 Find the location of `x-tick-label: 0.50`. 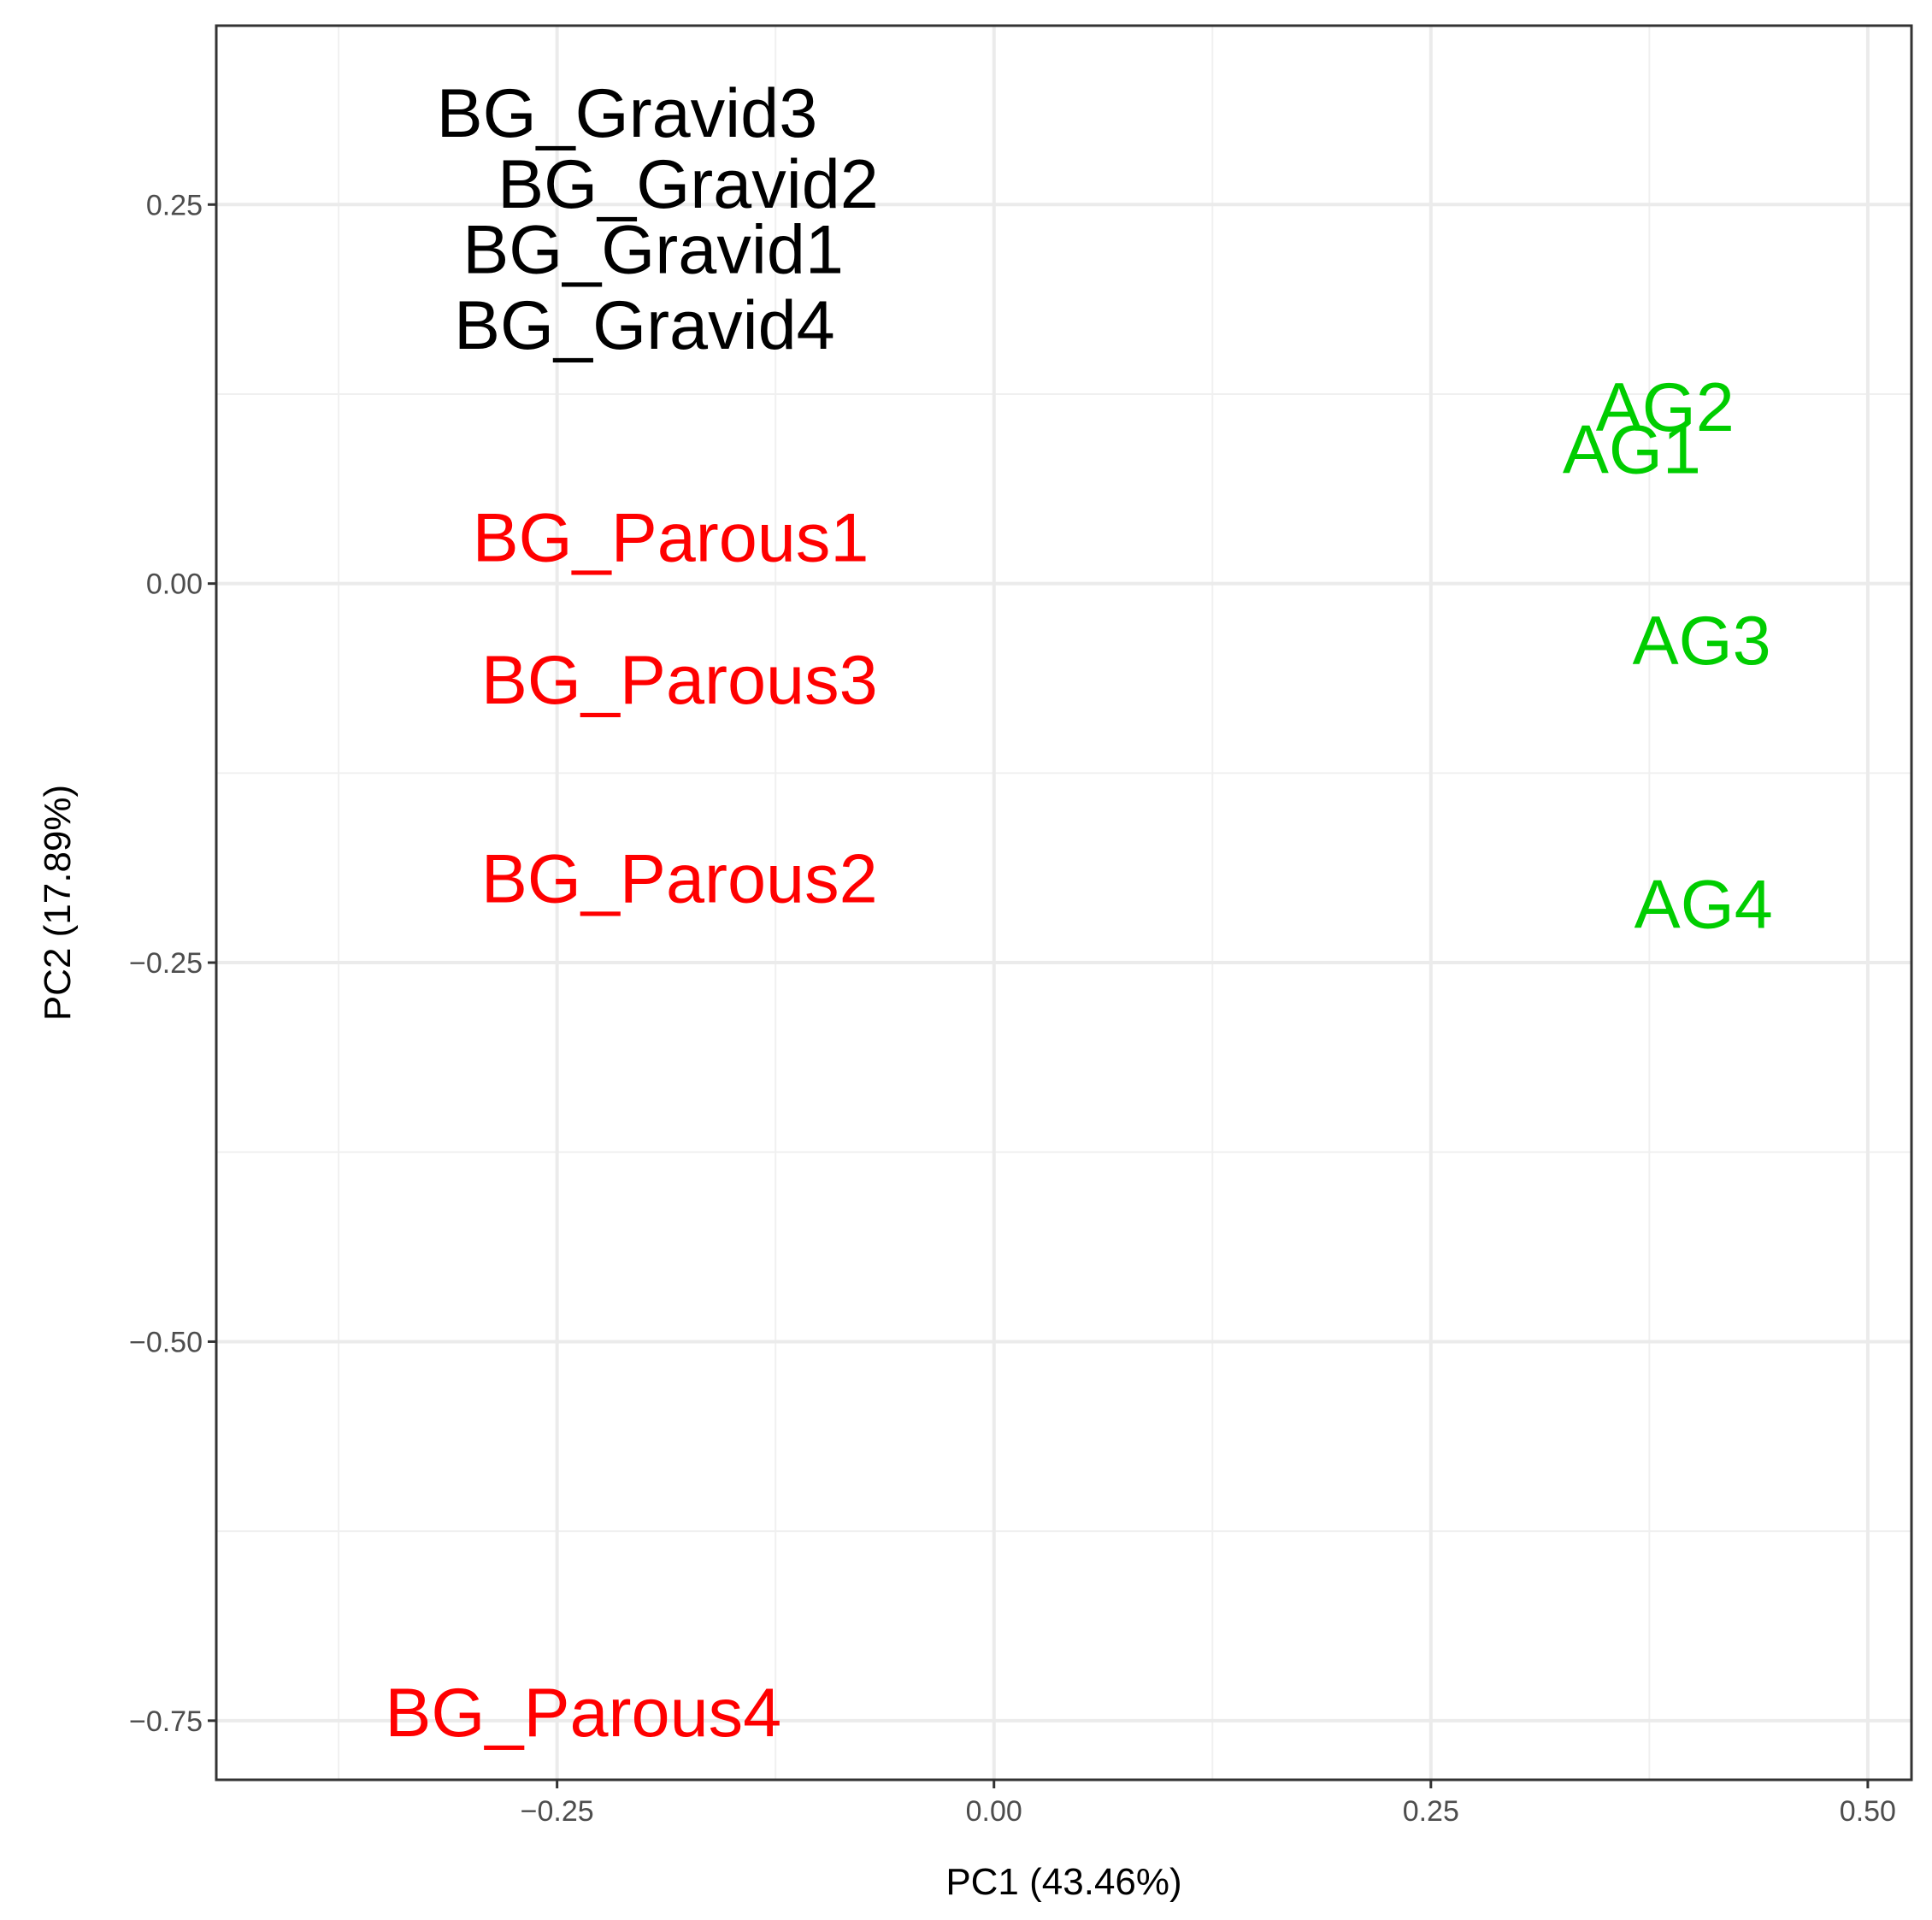

x-tick-label: 0.50 is located at coordinates (1868, 1811).